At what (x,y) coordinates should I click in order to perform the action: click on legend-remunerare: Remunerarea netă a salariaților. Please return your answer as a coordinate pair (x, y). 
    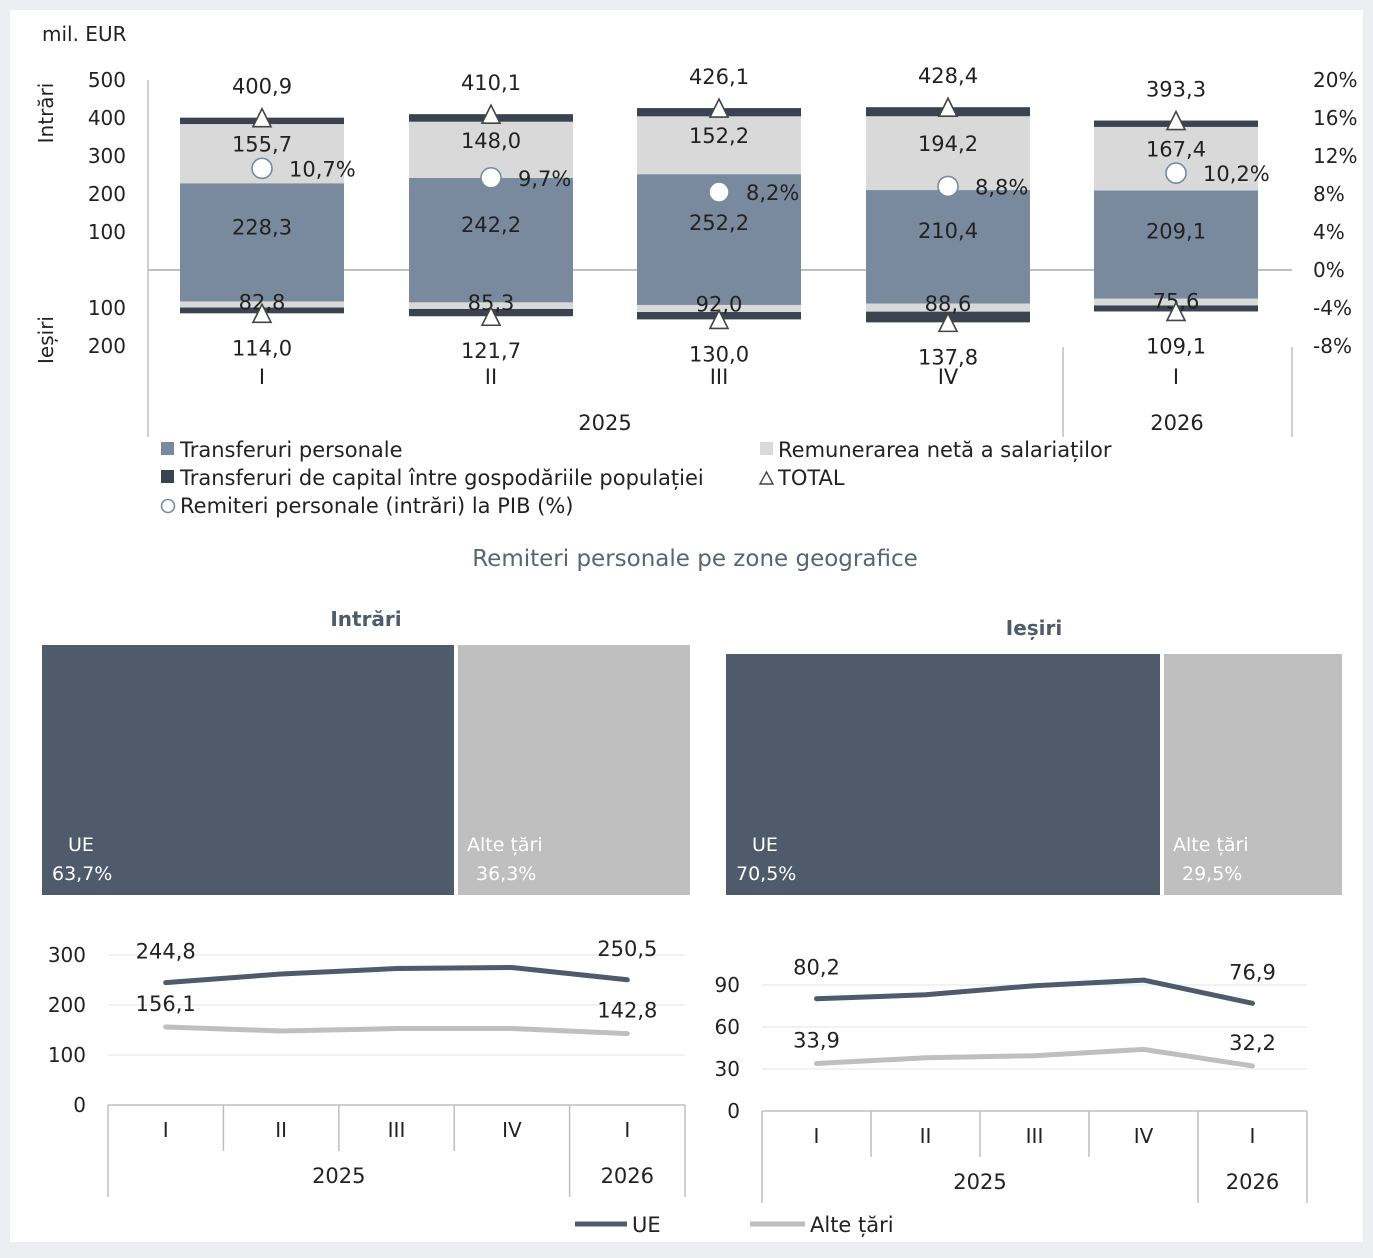
    Looking at the image, I should click on (945, 450).